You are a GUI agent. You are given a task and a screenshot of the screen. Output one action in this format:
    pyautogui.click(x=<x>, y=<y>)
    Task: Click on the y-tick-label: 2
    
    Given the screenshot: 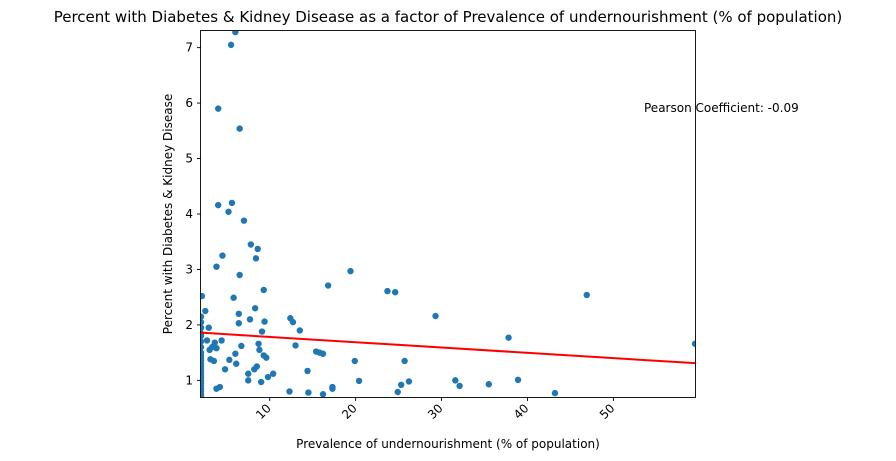 What is the action you would take?
    pyautogui.click(x=189, y=325)
    